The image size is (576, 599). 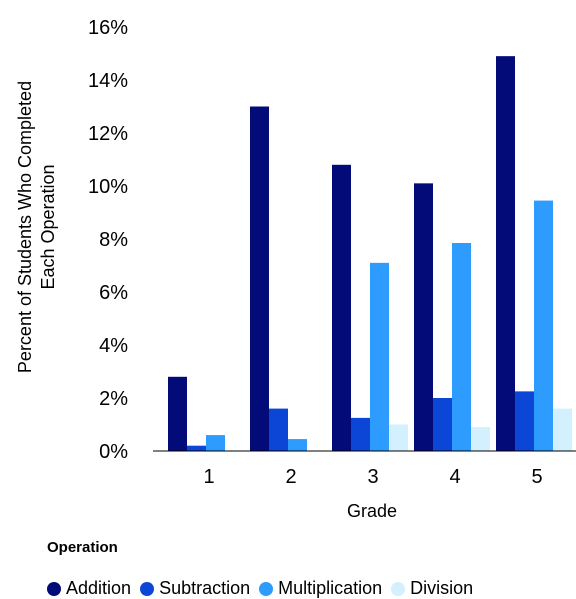 I want to click on legend-title: Operation, so click(x=82, y=547).